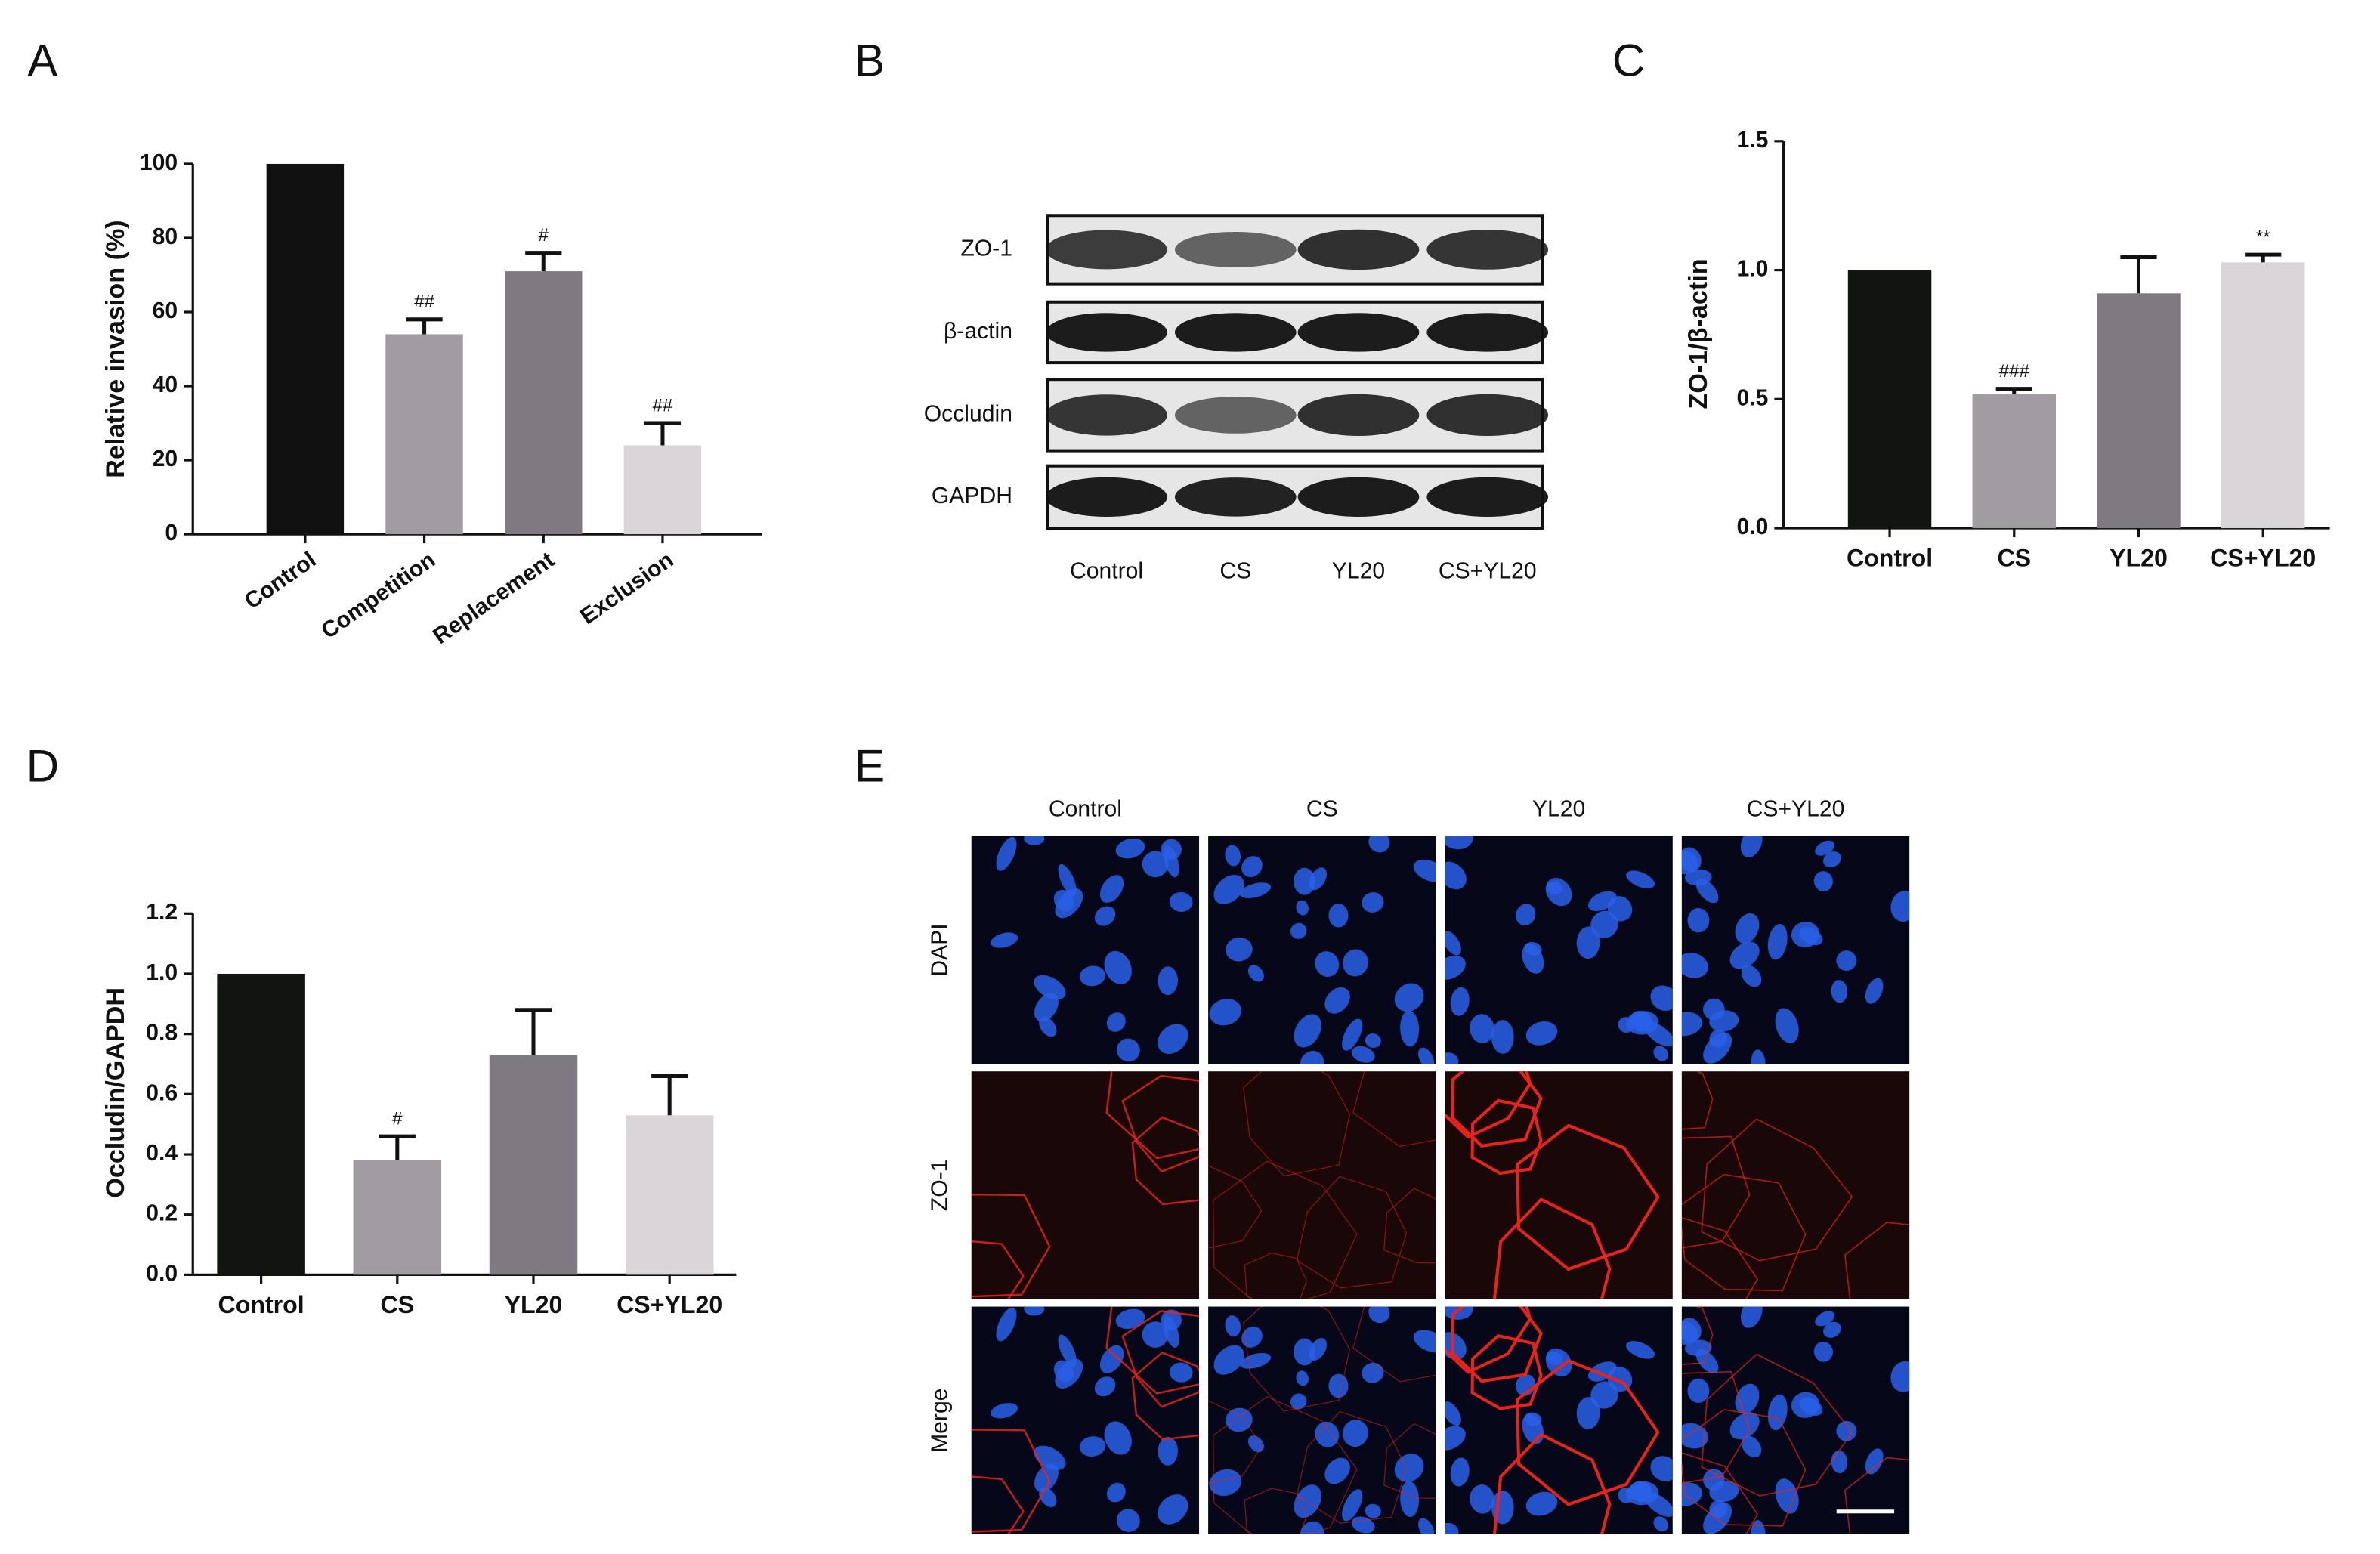 This screenshot has height=1554, width=2380. I want to click on blot-row-label: GAPDH, so click(972, 496).